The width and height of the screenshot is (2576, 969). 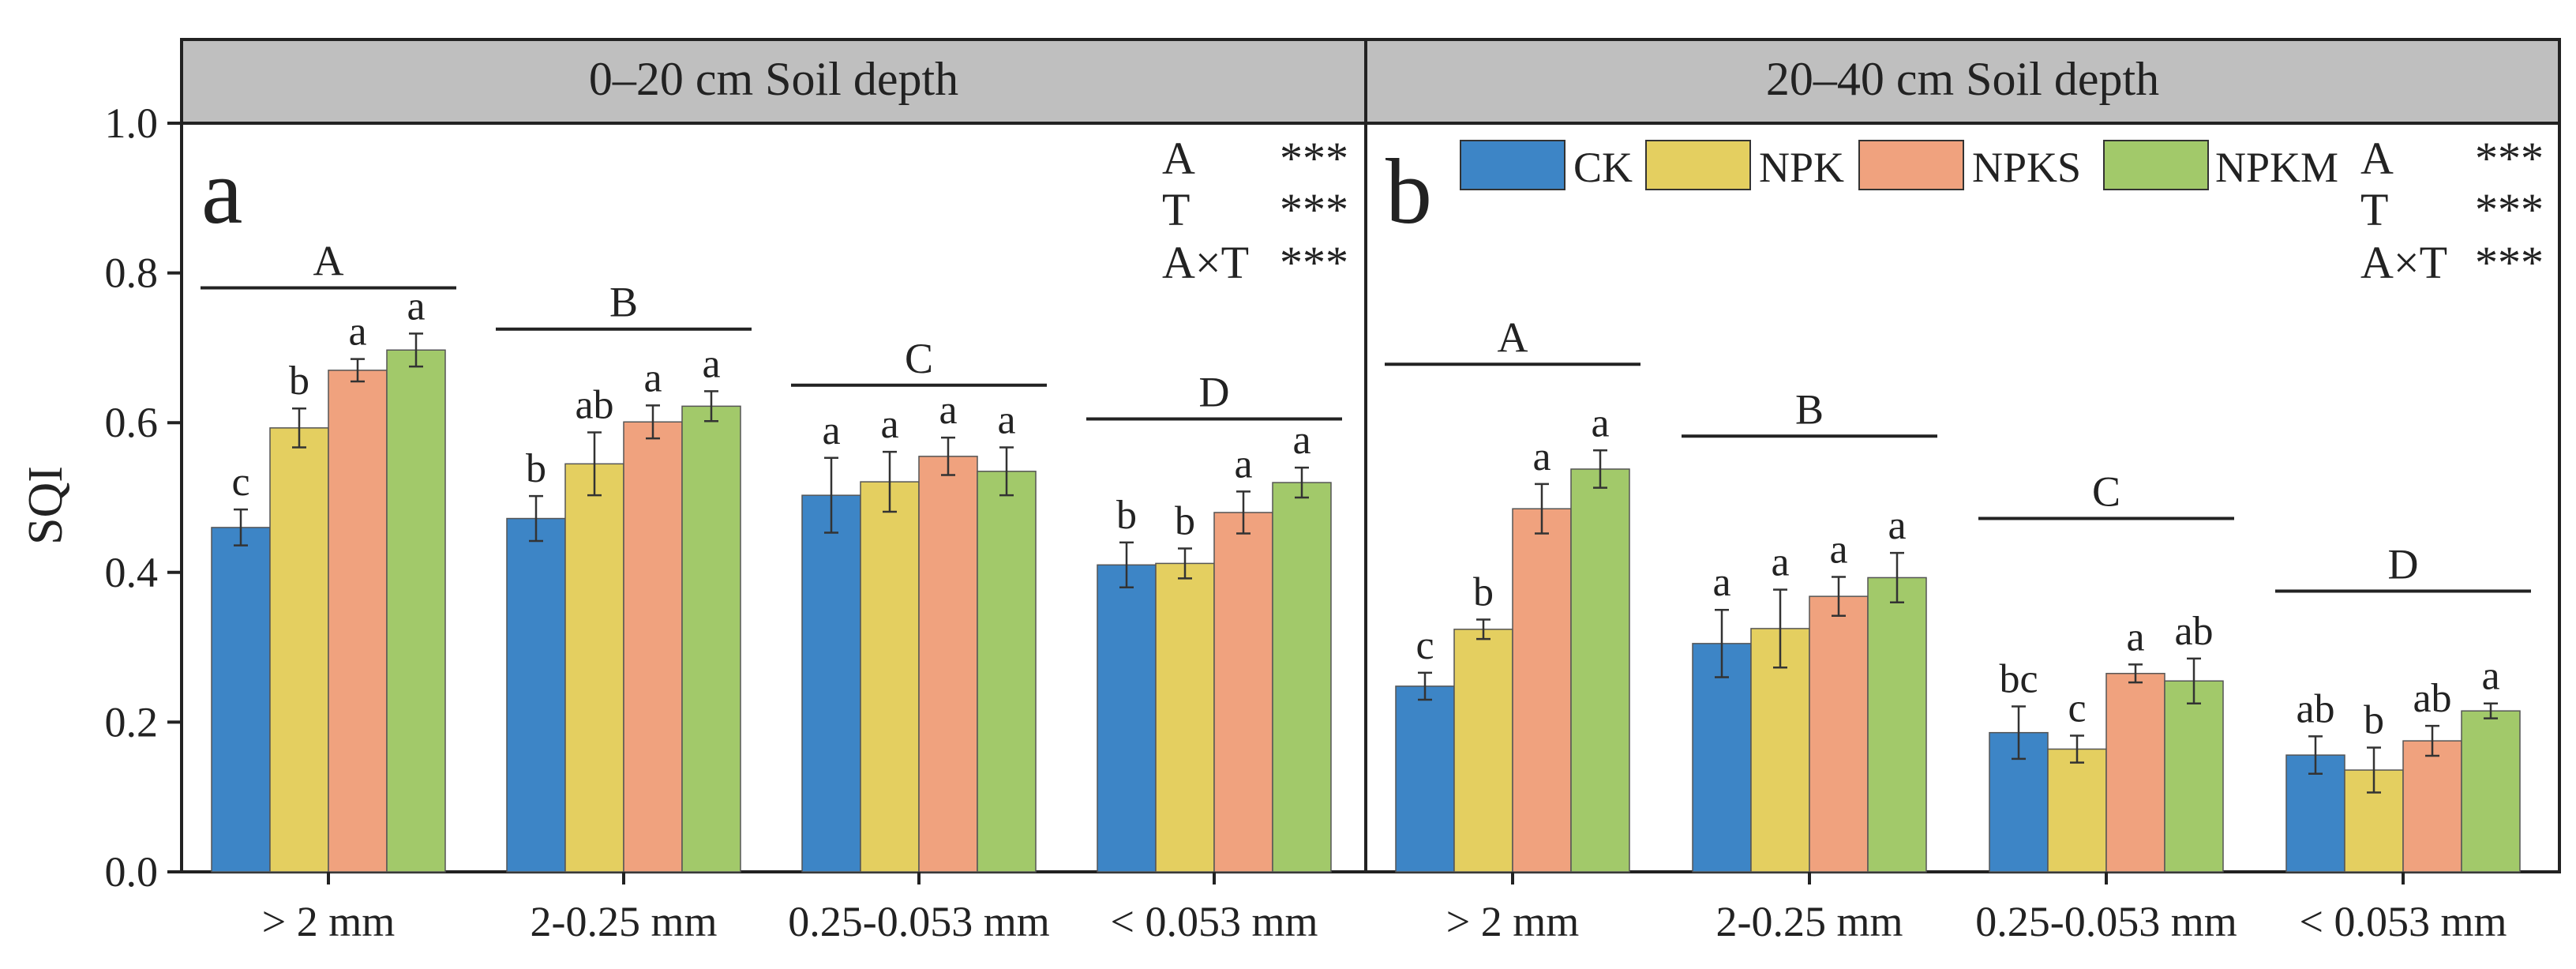 What do you see at coordinates (132, 722) in the screenshot?
I see `y-tick-label: 0.2` at bounding box center [132, 722].